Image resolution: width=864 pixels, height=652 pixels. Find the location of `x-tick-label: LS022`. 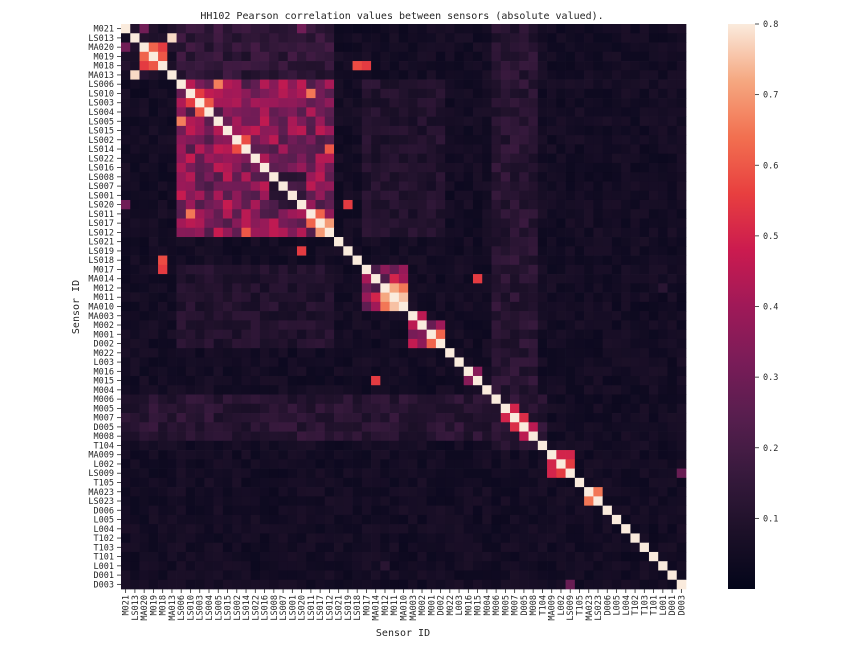

x-tick-label: LS022 is located at coordinates (256, 608).